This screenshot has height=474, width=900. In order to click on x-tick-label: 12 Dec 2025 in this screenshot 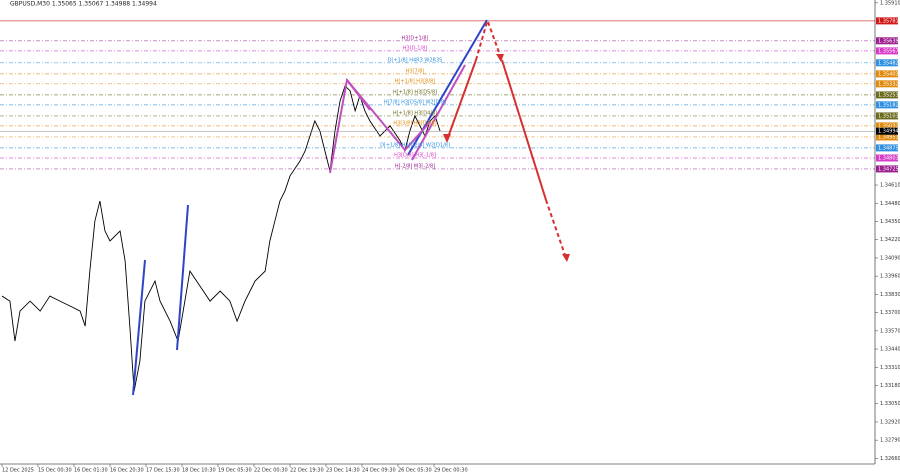, I will do `click(18, 471)`.